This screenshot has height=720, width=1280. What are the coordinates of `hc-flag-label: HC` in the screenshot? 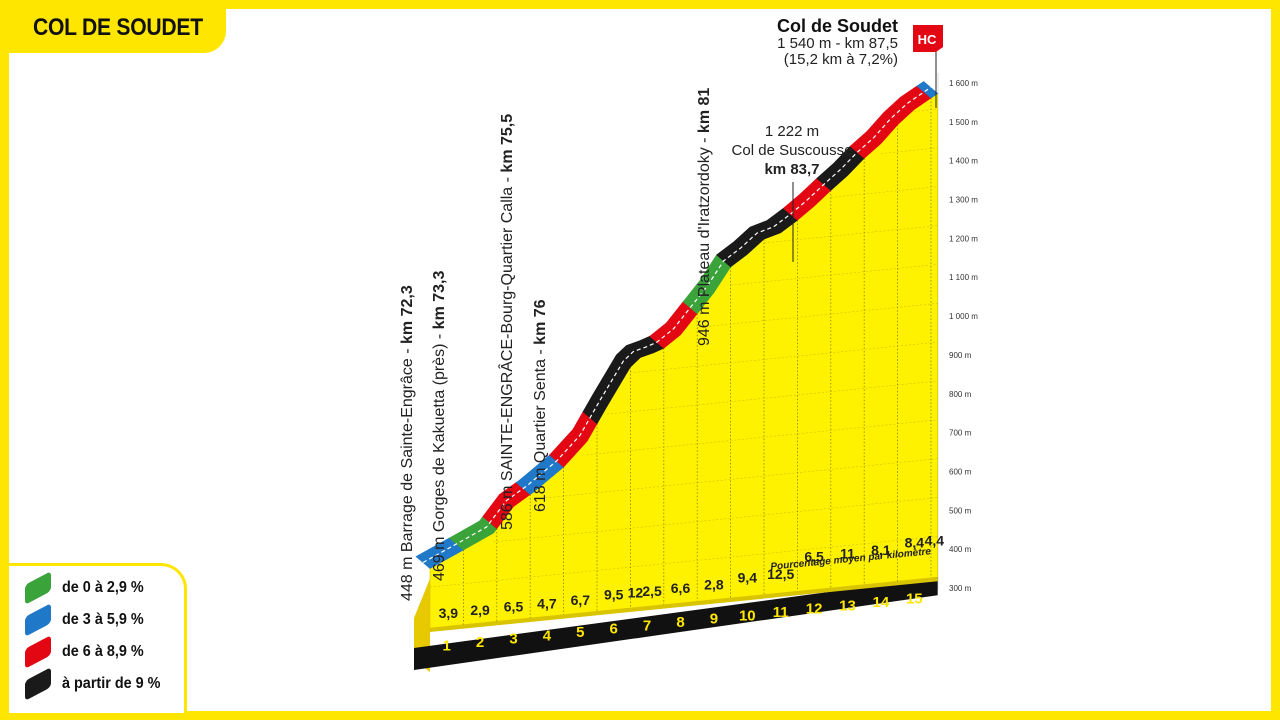 It's located at (927, 39).